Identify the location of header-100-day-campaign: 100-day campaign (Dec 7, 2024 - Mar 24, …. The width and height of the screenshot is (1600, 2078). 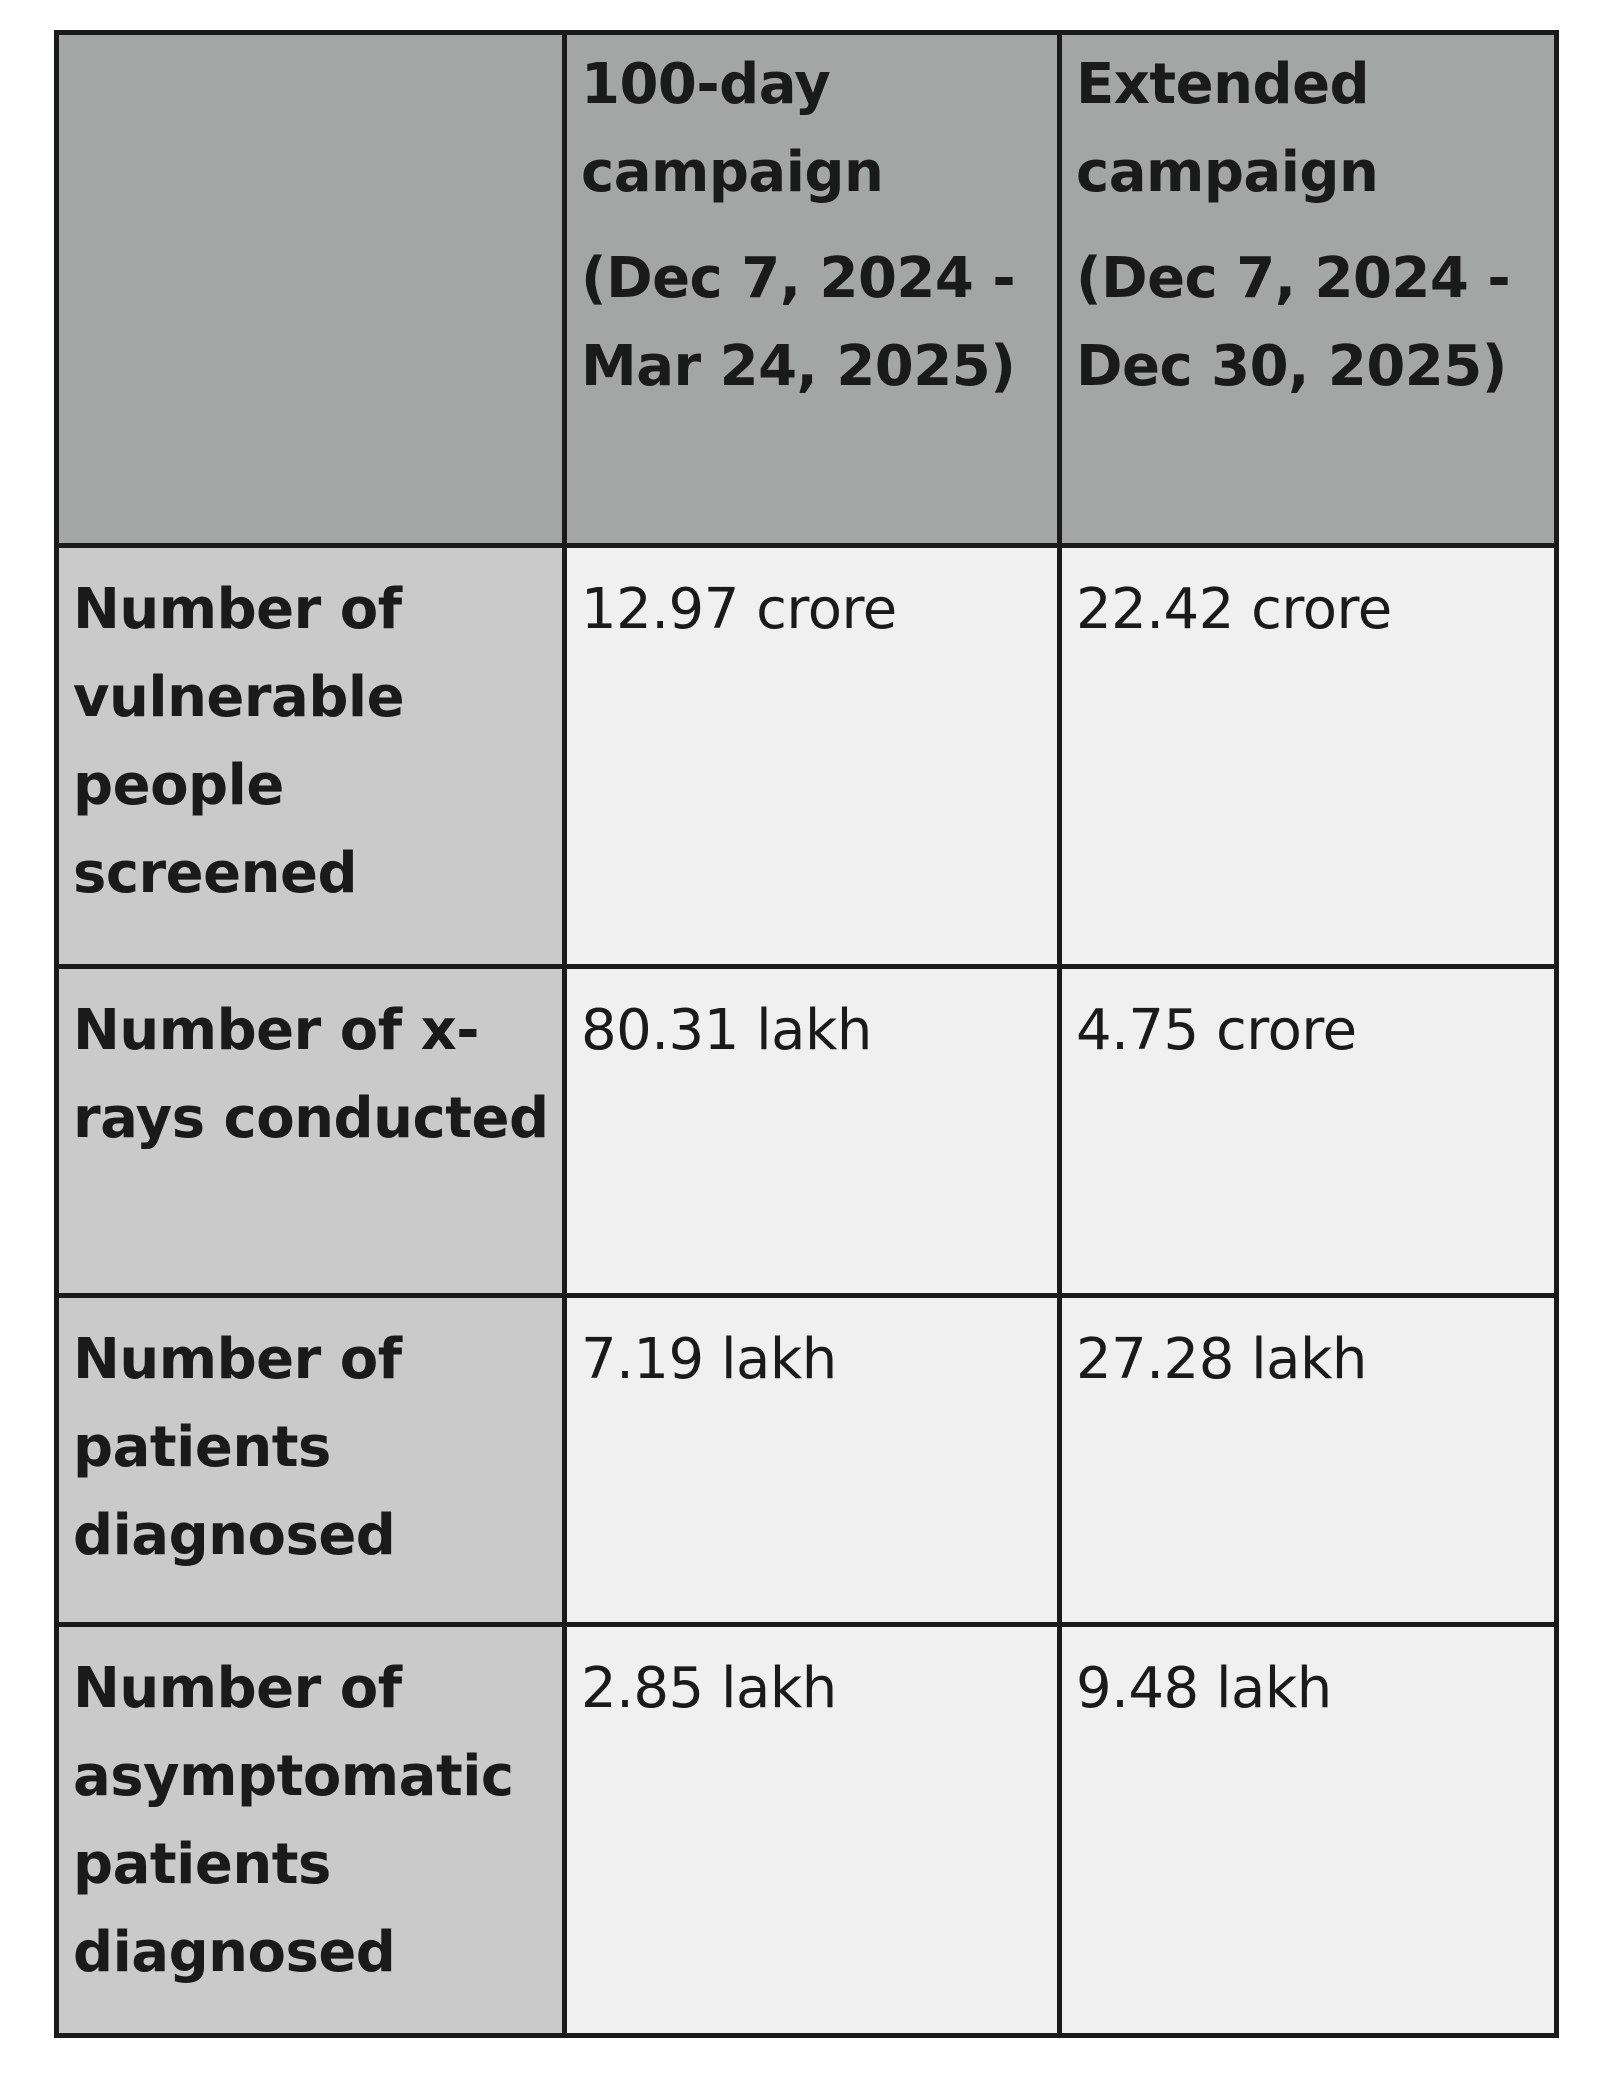
(812, 289).